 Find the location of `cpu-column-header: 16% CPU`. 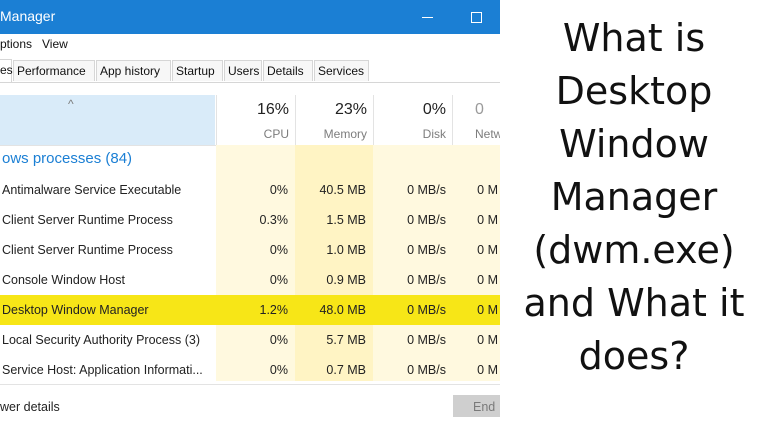

cpu-column-header: 16% CPU is located at coordinates (255, 120).